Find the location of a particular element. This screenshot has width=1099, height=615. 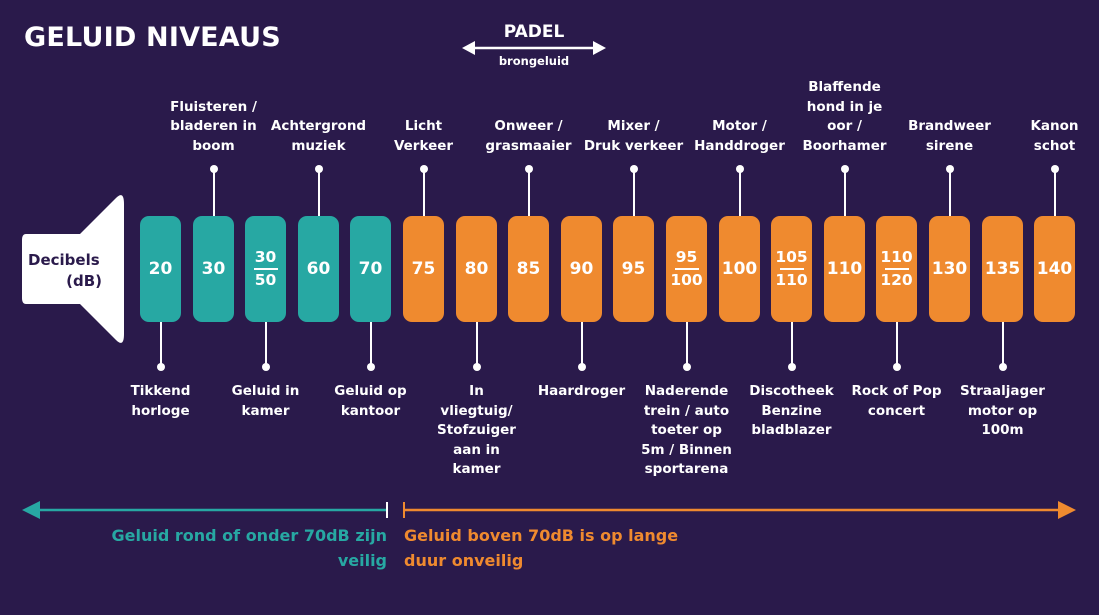

safe-range-arrow is located at coordinates (205, 510).